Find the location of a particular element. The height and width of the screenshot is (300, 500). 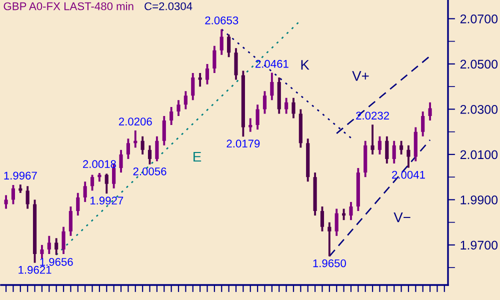

annotation: 1.9621 is located at coordinates (35, 270).